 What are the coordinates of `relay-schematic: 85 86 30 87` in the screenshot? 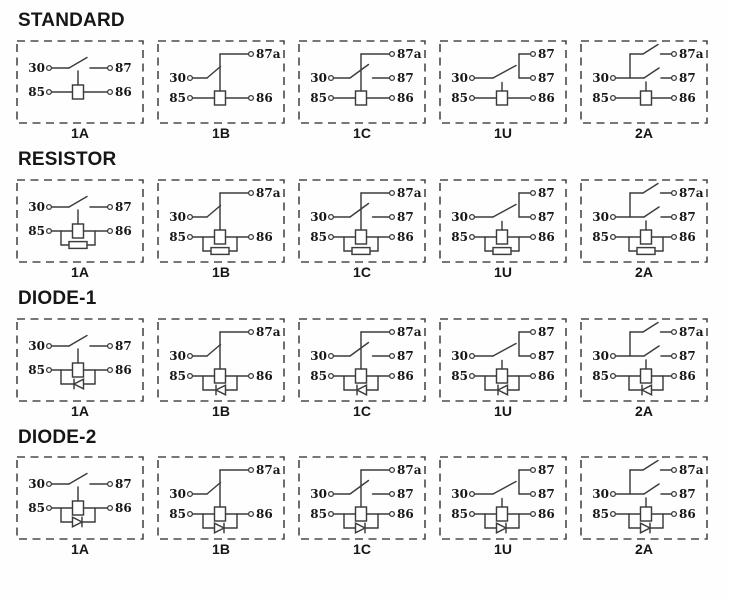 It's located at (80, 82).